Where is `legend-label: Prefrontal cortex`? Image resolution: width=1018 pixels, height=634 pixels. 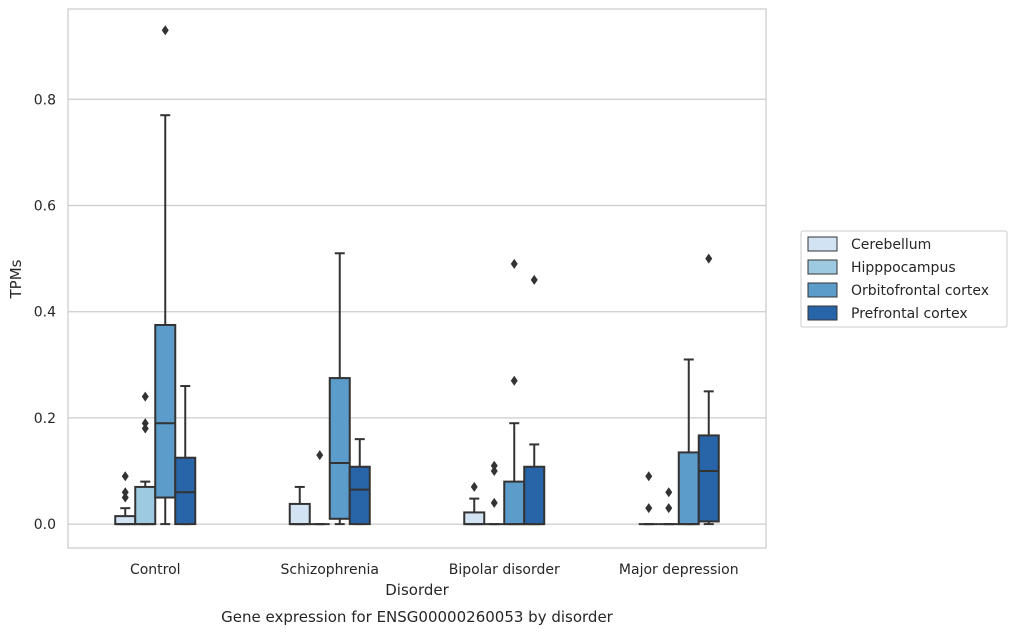
legend-label: Prefrontal cortex is located at coordinates (909, 314).